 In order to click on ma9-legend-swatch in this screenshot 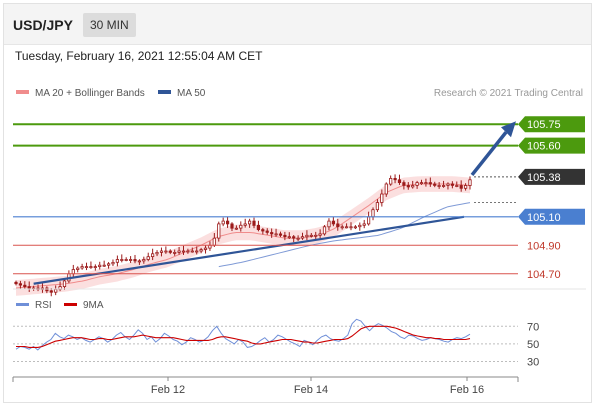, I will do `click(70, 304)`.